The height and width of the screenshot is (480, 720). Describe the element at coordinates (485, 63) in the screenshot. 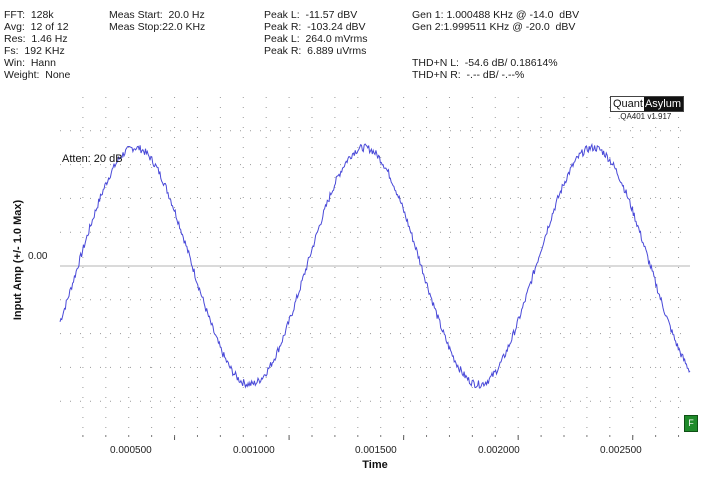

I see `thd-l-label: THD+N L: -54.6 dB/ 0.18614%` at that location.